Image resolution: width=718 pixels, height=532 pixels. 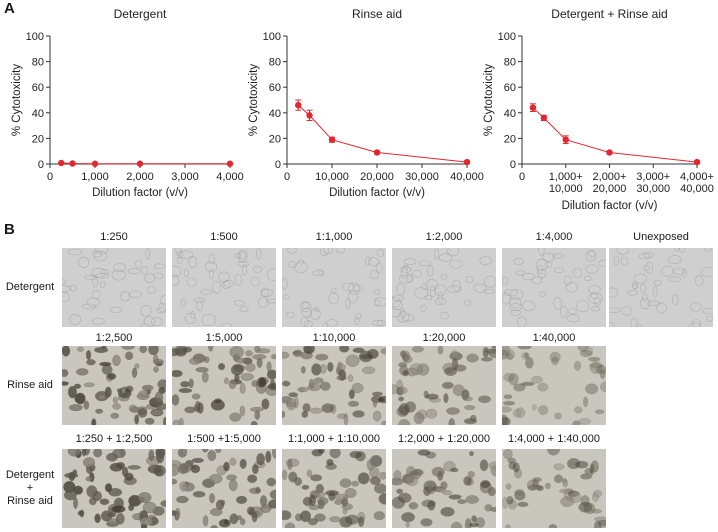 I want to click on micrograph-label: 1:20,000, so click(x=444, y=338).